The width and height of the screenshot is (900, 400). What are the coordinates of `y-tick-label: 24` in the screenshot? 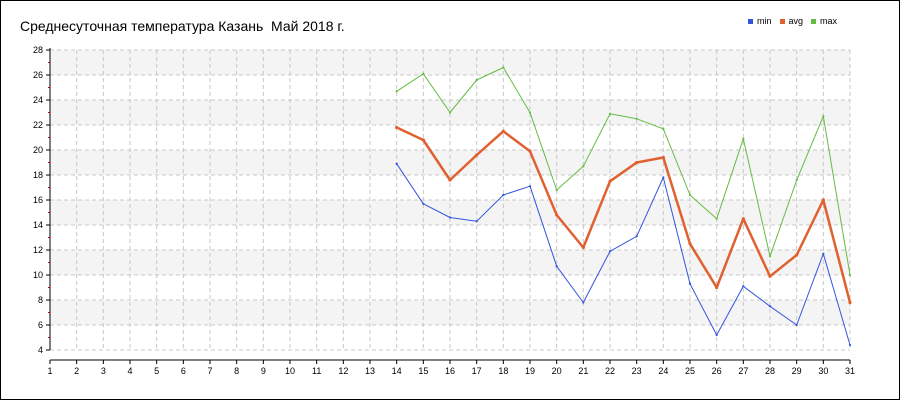 It's located at (38, 100).